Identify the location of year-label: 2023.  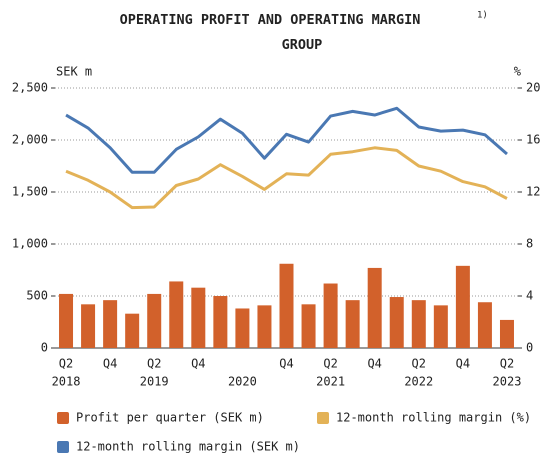
(507, 382).